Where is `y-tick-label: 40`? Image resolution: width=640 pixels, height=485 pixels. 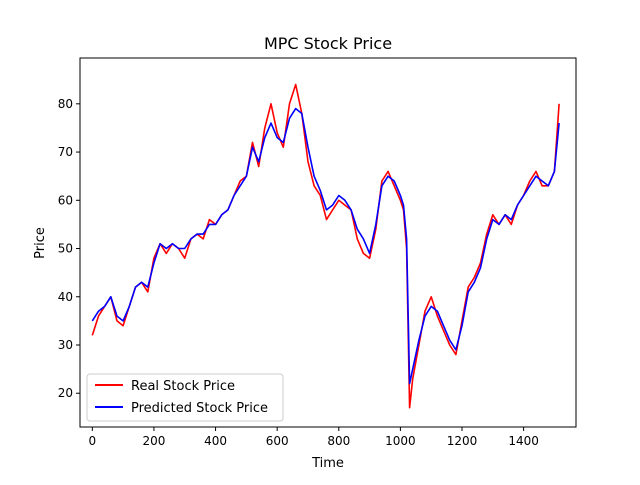
y-tick-label: 40 is located at coordinates (65, 297).